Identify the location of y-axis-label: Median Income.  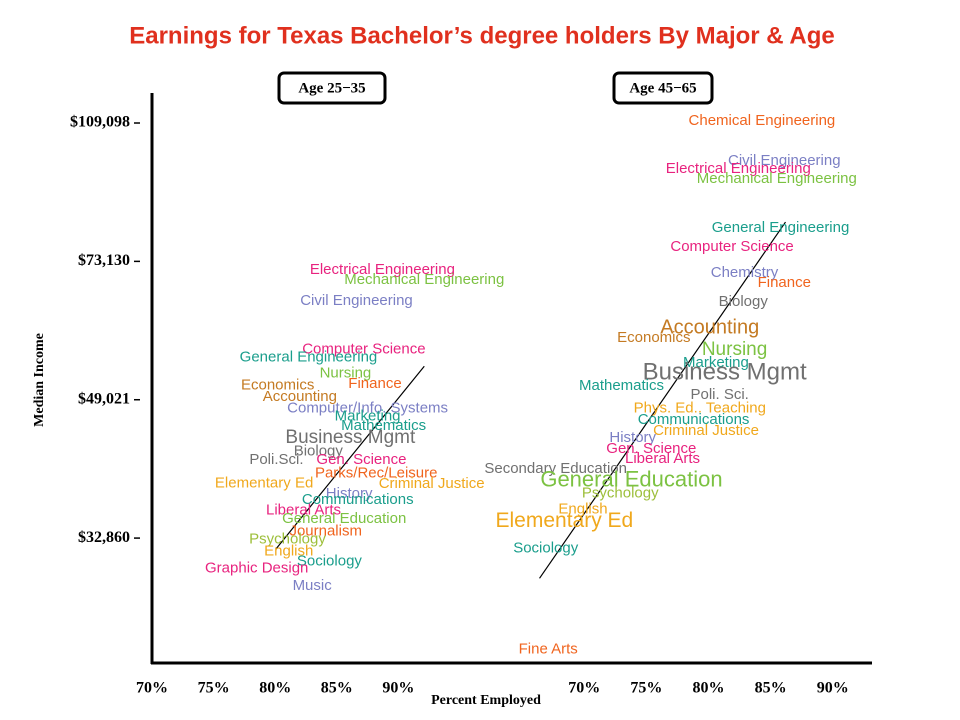
(39, 380).